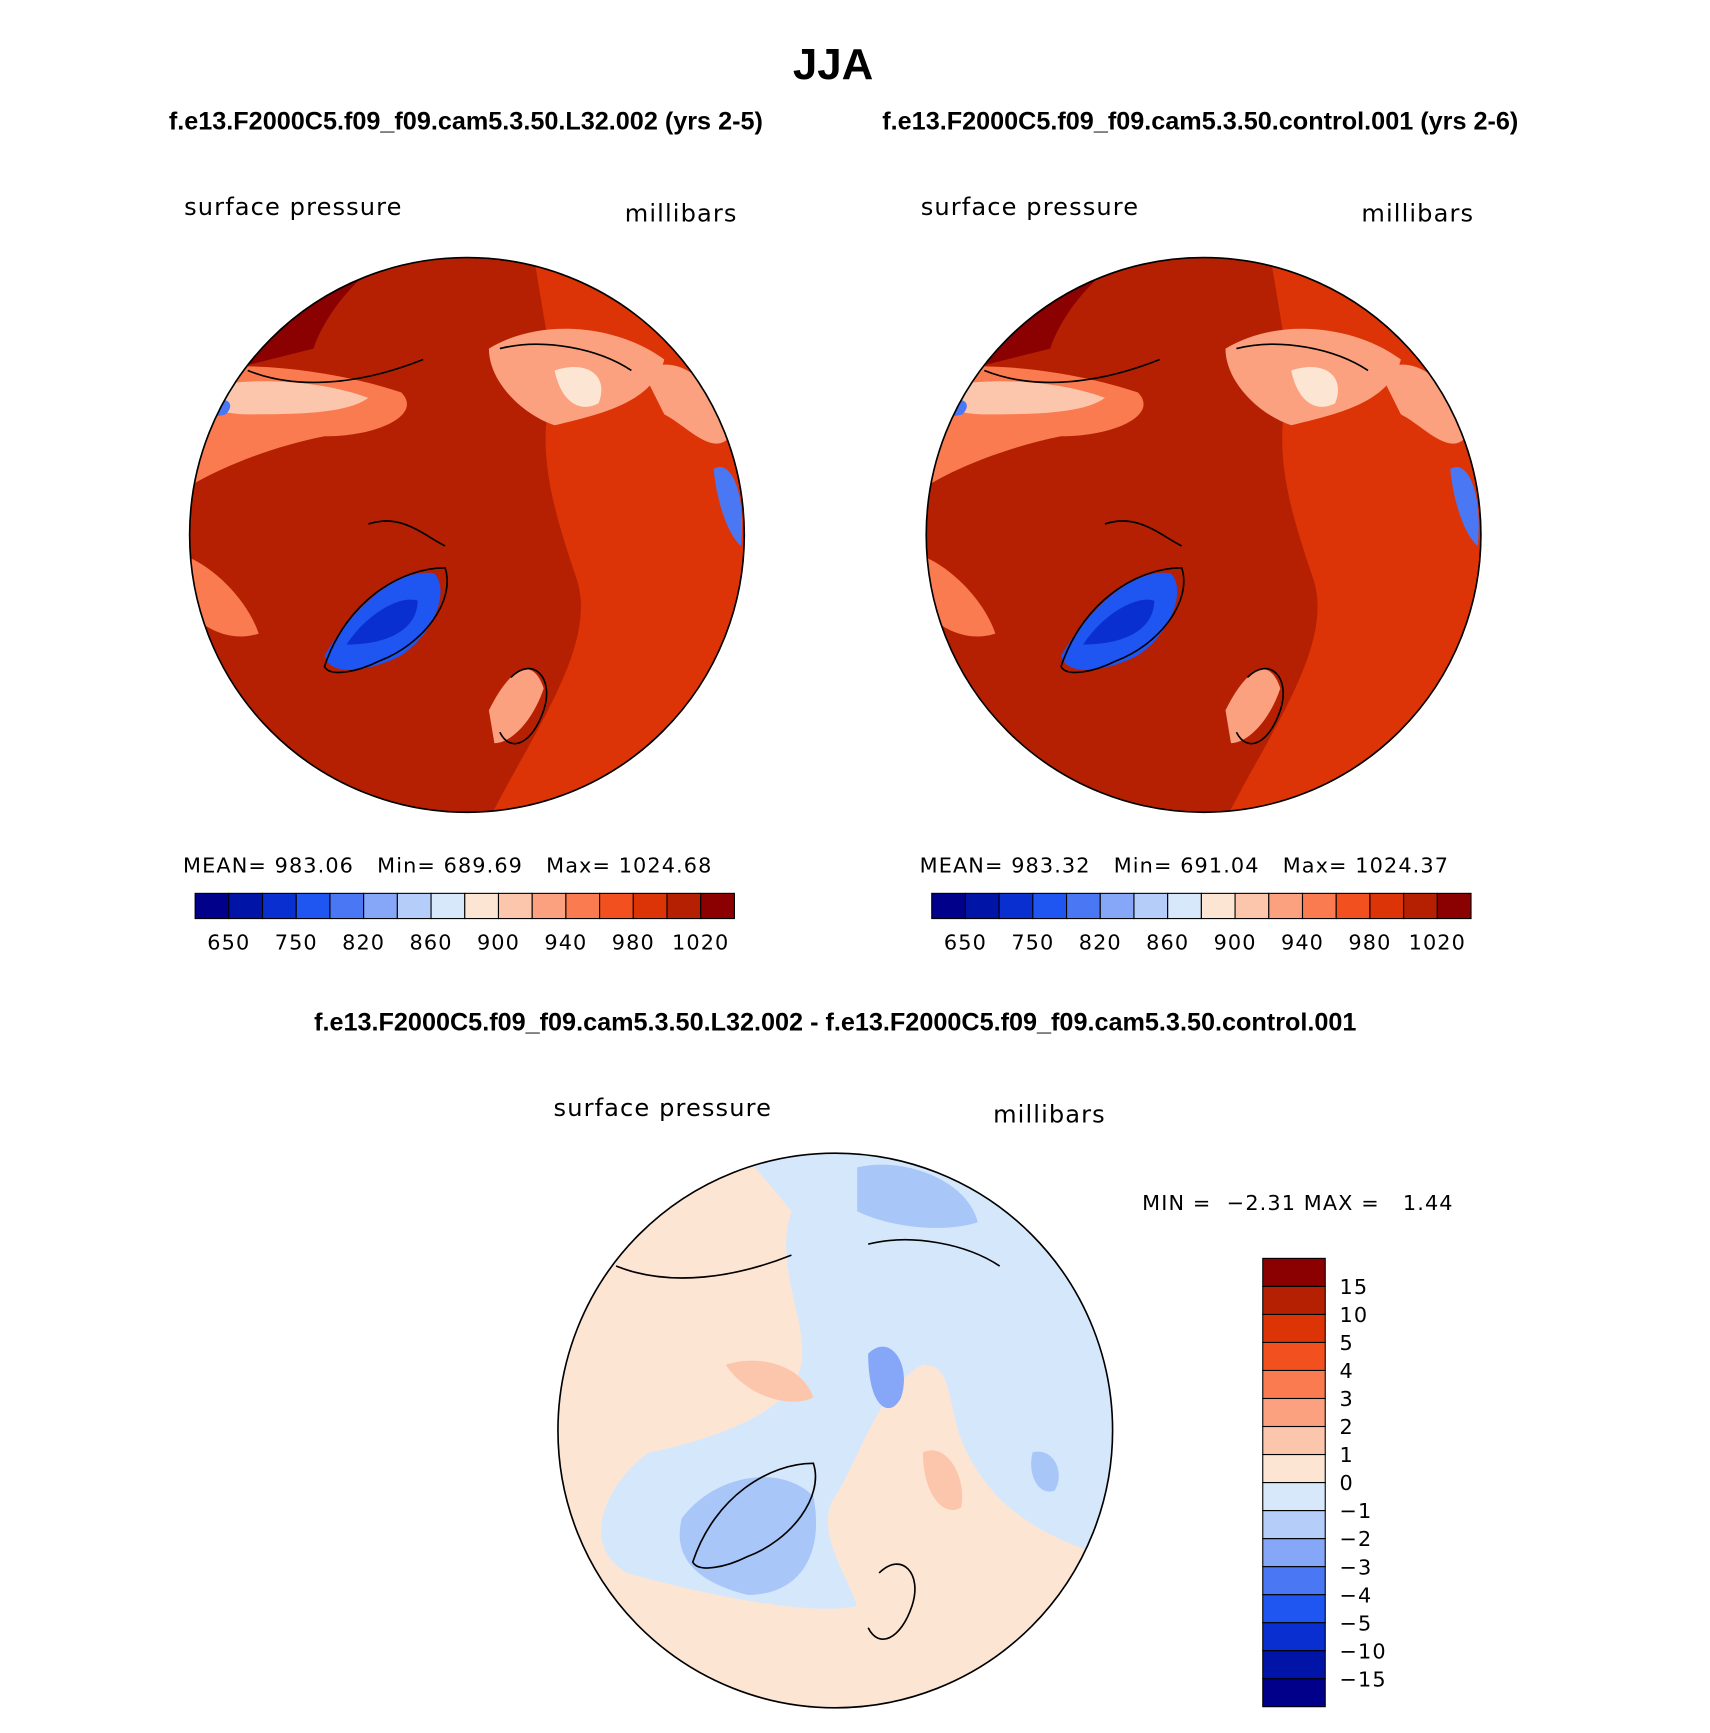 Image resolution: width=1710 pixels, height=1733 pixels. What do you see at coordinates (1353, 1287) in the screenshot?
I see `colorbar-label: 15` at bounding box center [1353, 1287].